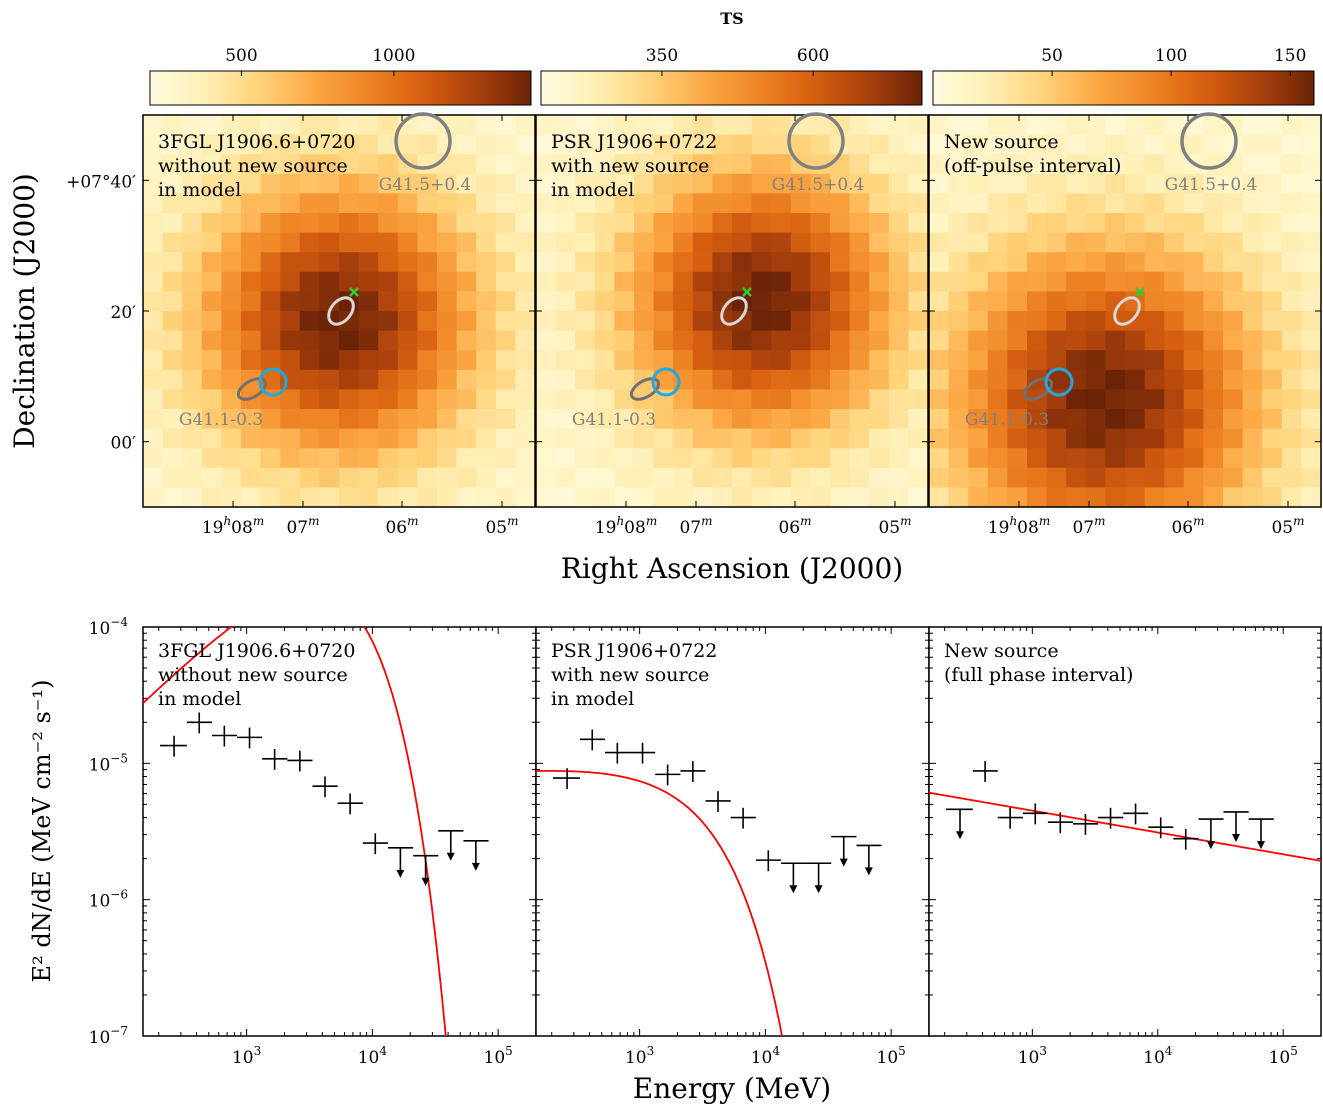 The height and width of the screenshot is (1108, 1323). What do you see at coordinates (614, 420) in the screenshot?
I see `snr-label-g41-1: G41.1-0.3` at bounding box center [614, 420].